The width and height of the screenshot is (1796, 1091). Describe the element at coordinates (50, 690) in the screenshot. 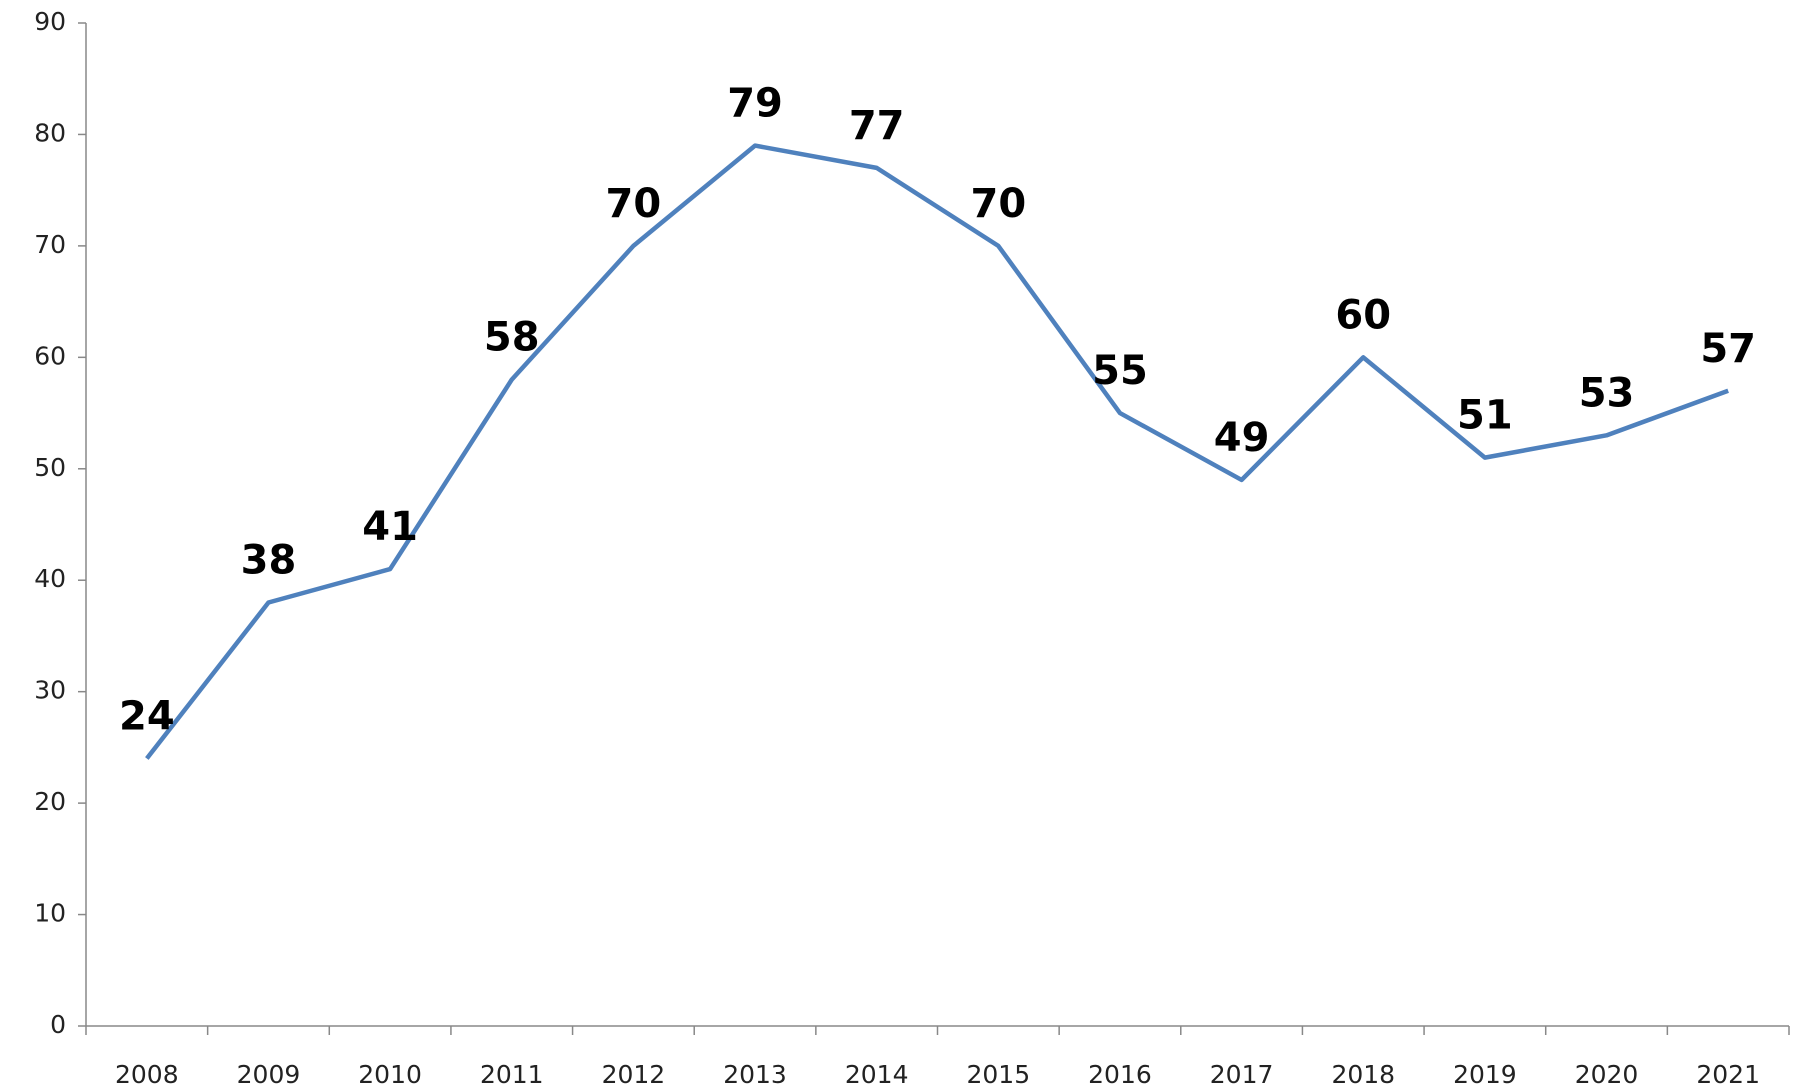

I see `y-tick-label: 30` at that location.